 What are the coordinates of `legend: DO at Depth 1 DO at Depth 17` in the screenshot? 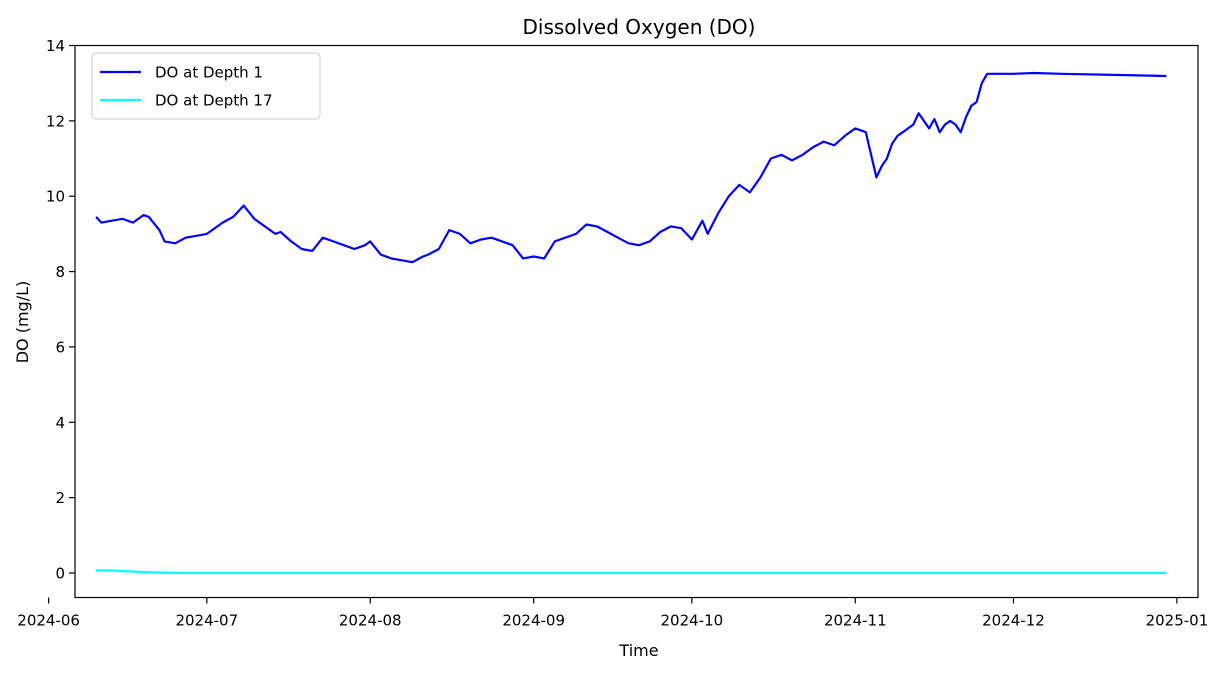 It's located at (206, 86).